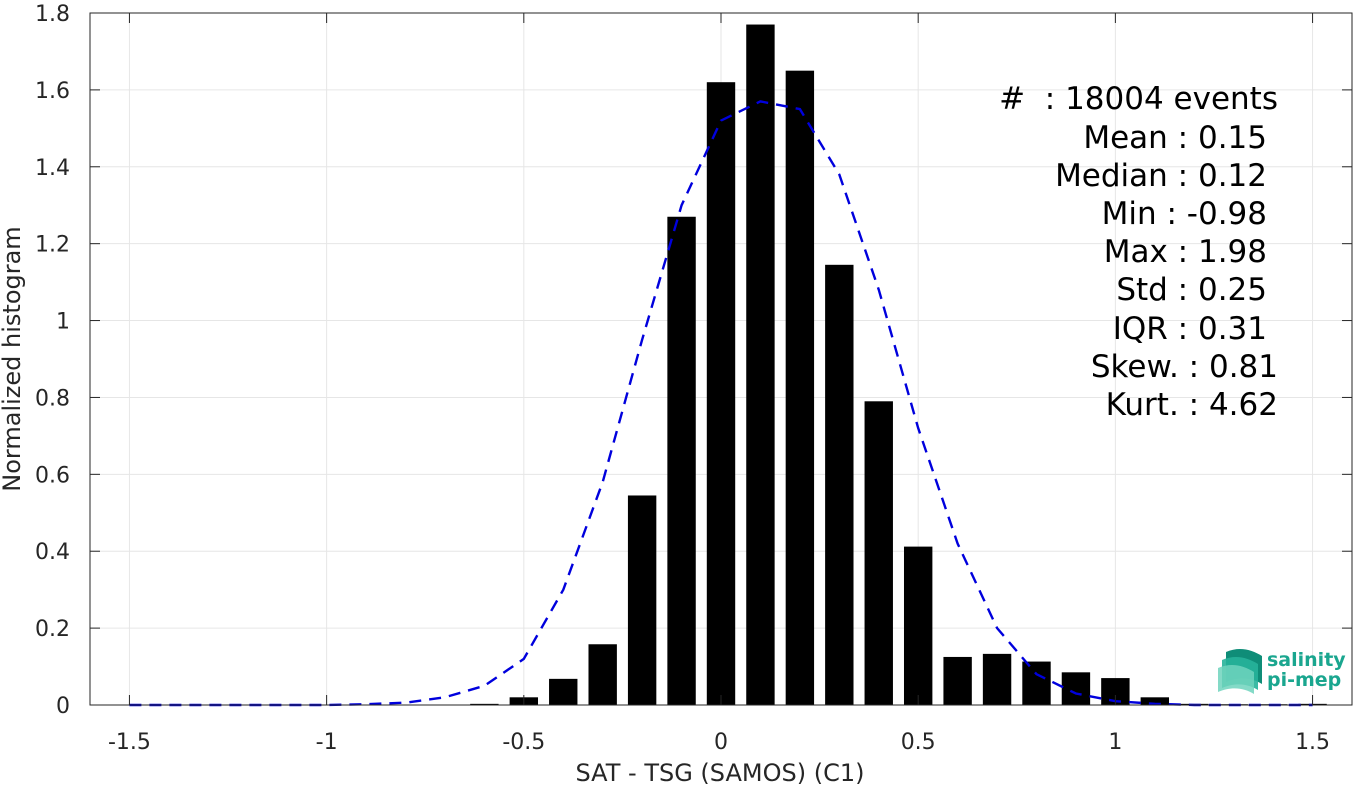 The height and width of the screenshot is (785, 1367). Describe the element at coordinates (13, 358) in the screenshot. I see `y-axis-label: Normalized histogram` at that location.